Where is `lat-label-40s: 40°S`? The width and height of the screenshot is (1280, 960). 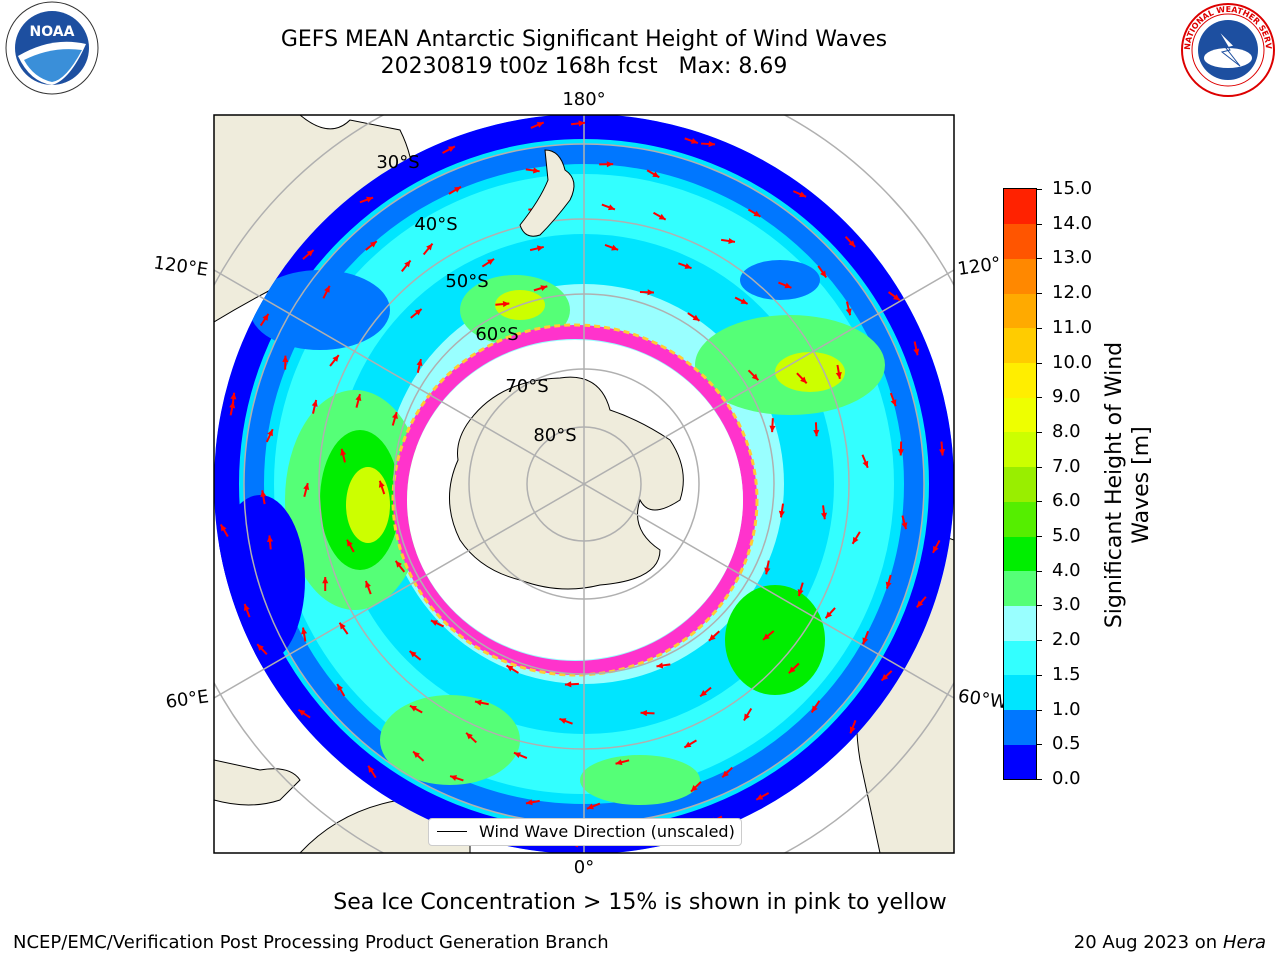
lat-label-40s: 40°S is located at coordinates (435, 224).